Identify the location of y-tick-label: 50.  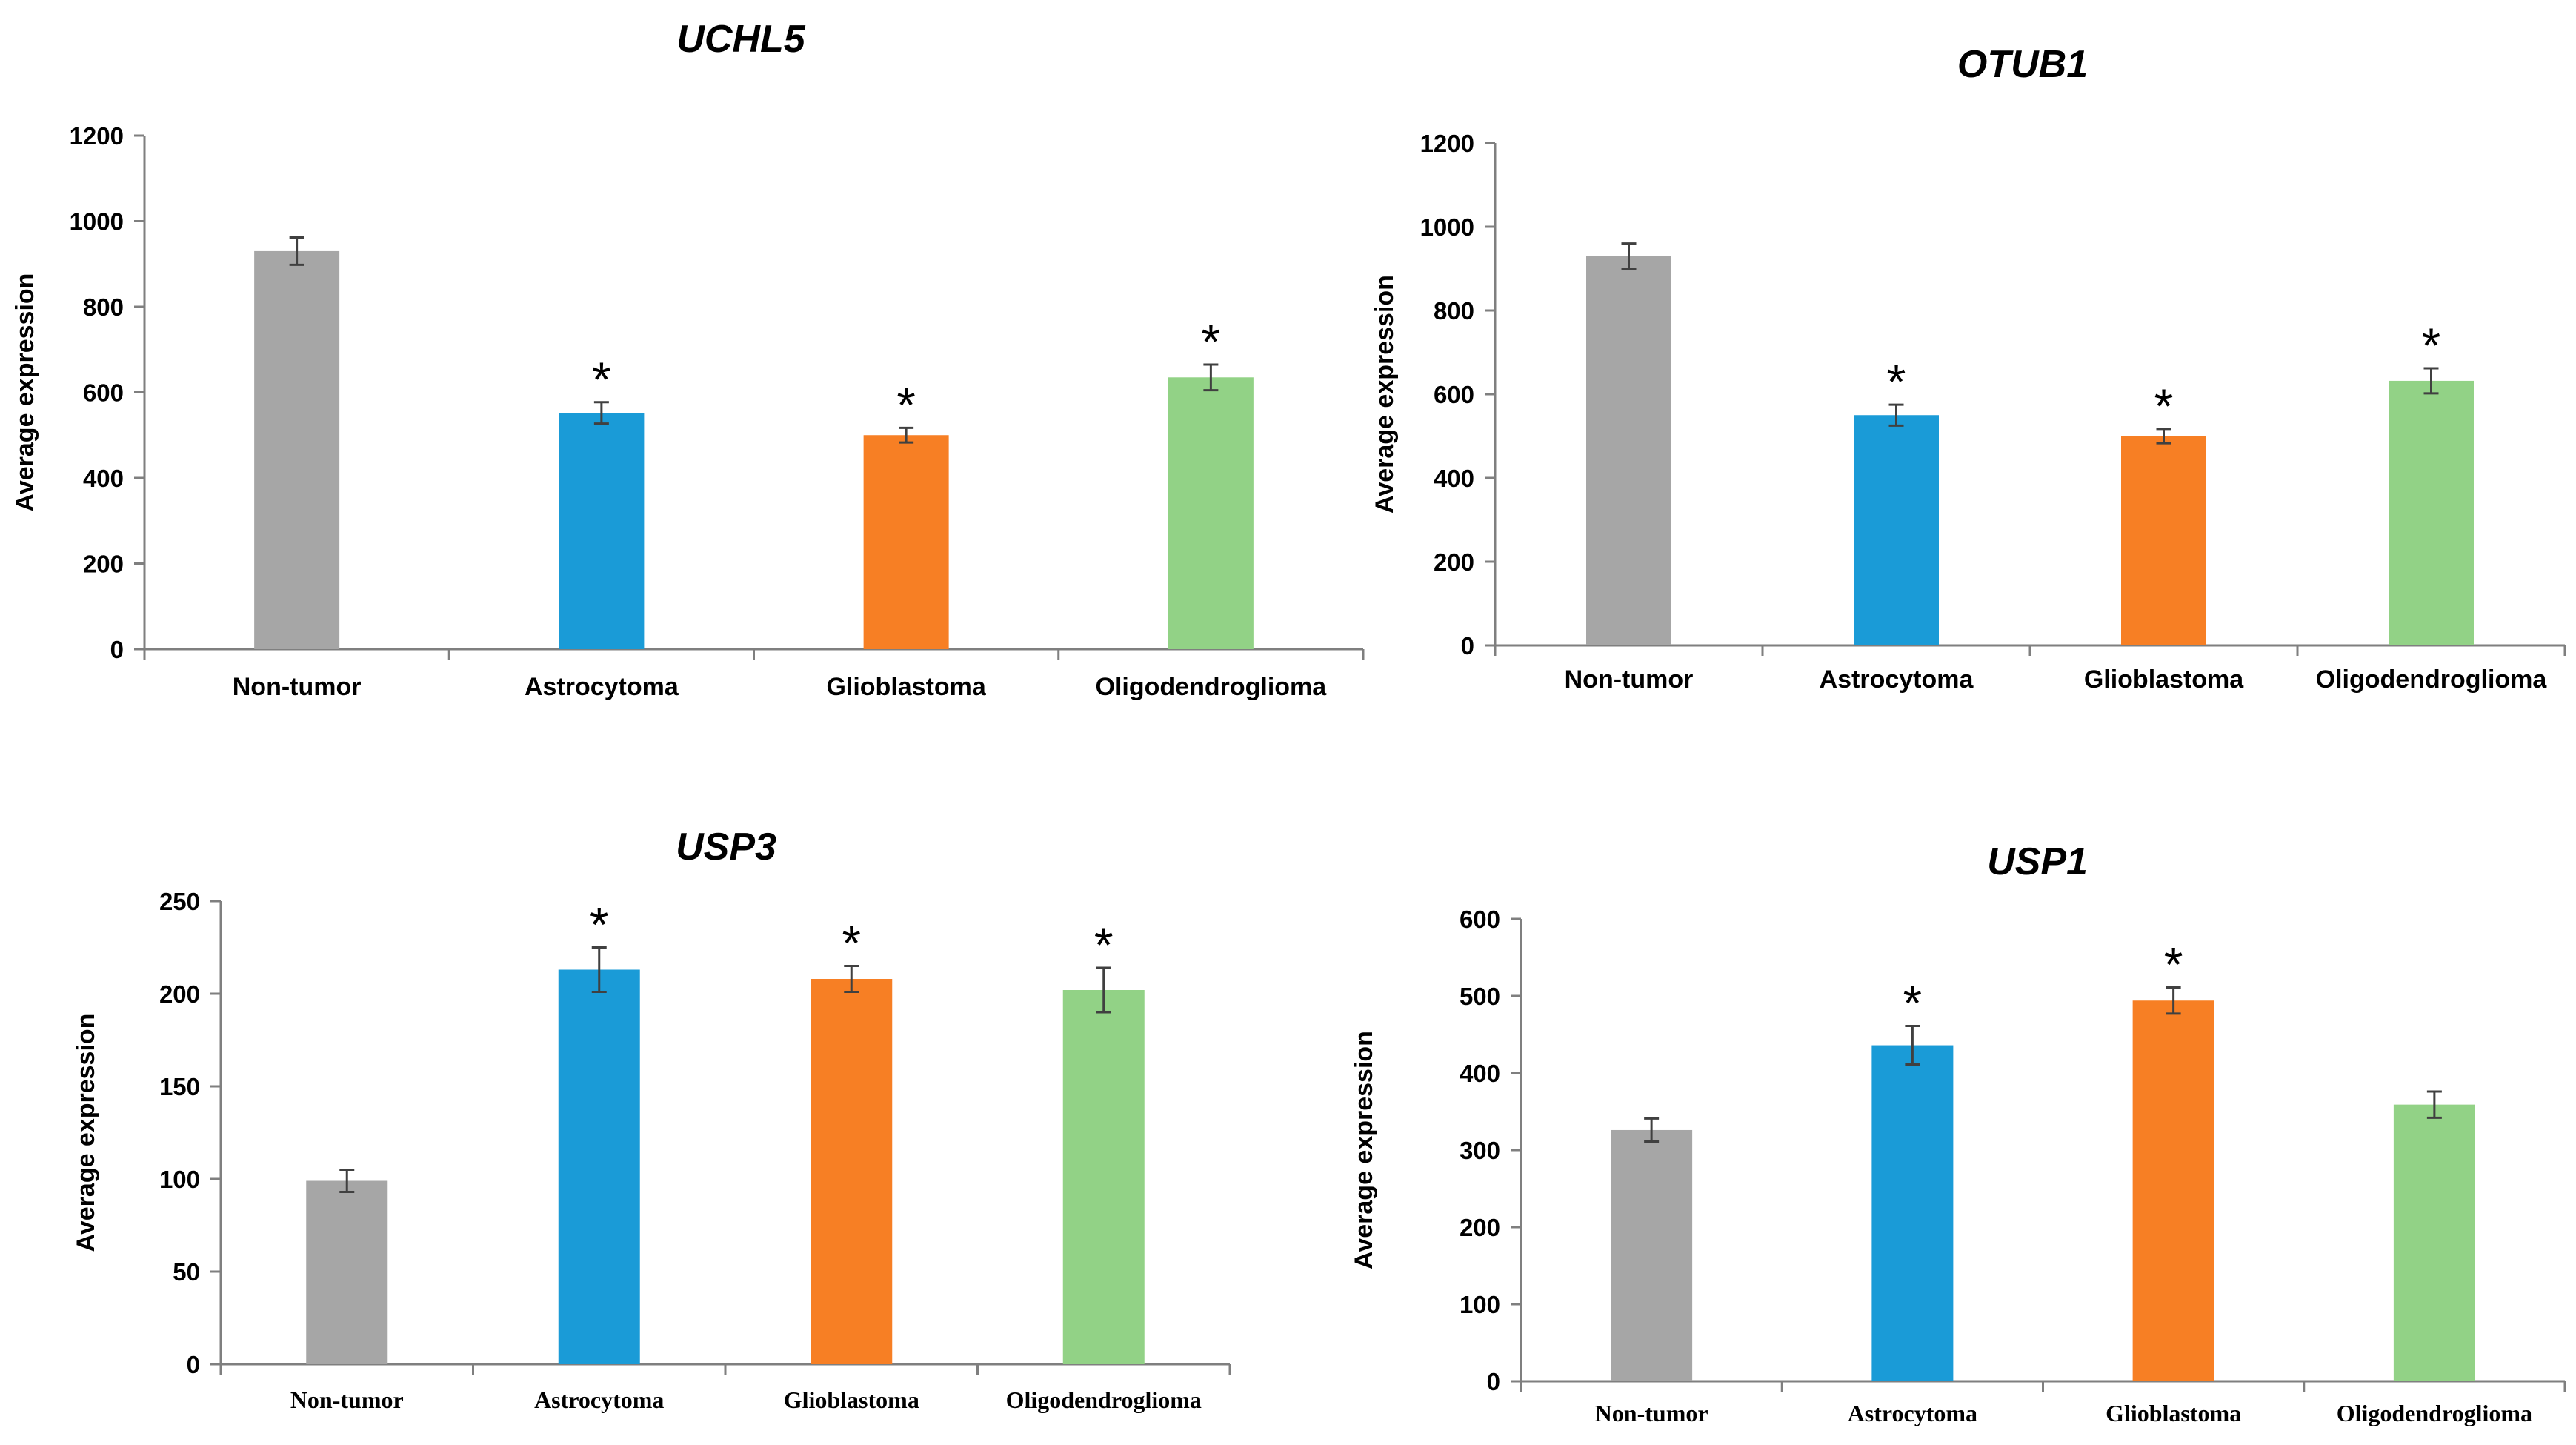
(186, 1272).